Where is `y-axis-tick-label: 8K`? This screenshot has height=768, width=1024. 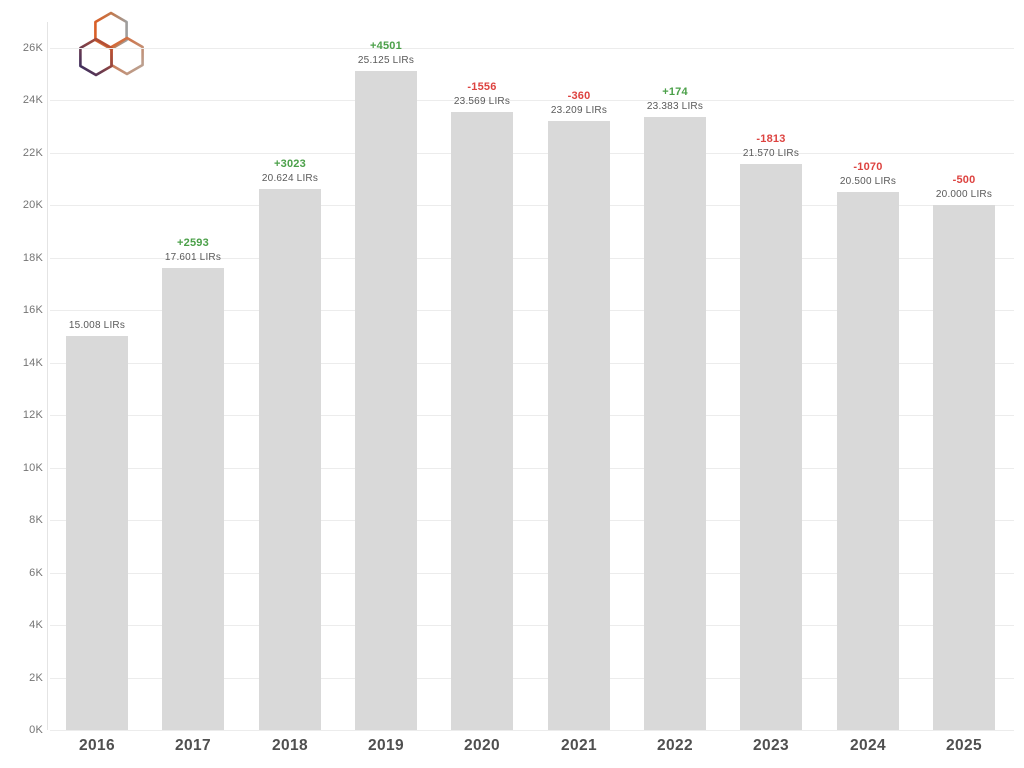
y-axis-tick-label: 8K is located at coordinates (36, 520).